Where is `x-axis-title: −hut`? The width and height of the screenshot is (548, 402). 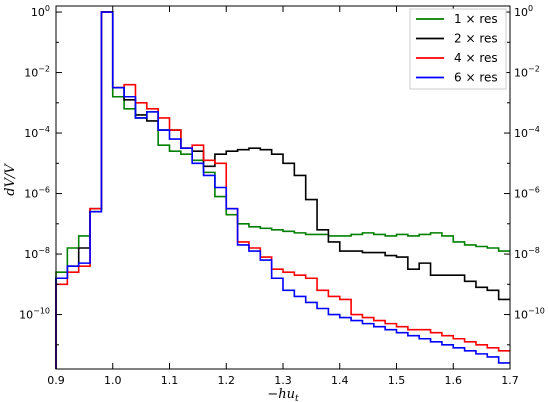
x-axis-title: −hut is located at coordinates (283, 394).